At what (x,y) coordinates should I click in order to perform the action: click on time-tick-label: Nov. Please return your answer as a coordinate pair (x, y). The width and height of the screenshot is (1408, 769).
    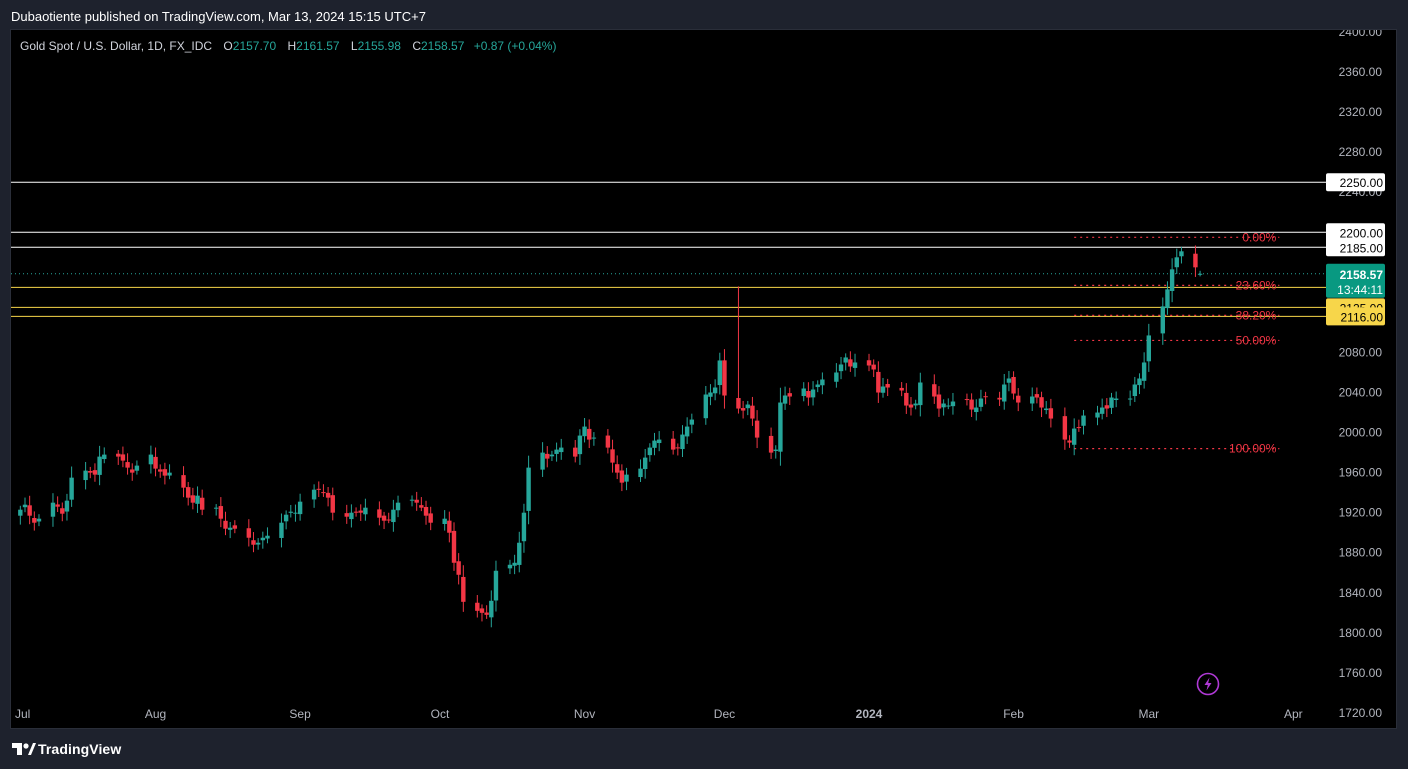
    Looking at the image, I should click on (584, 714).